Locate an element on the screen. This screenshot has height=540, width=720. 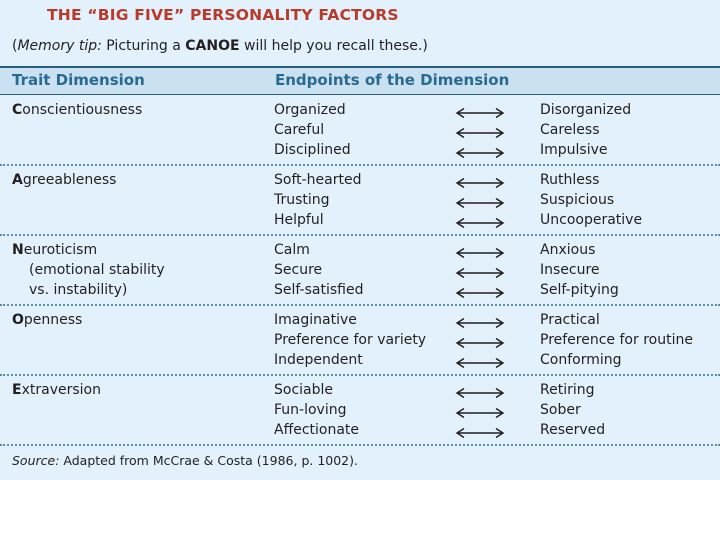
endpoint-low: Secure is located at coordinates (298, 270).